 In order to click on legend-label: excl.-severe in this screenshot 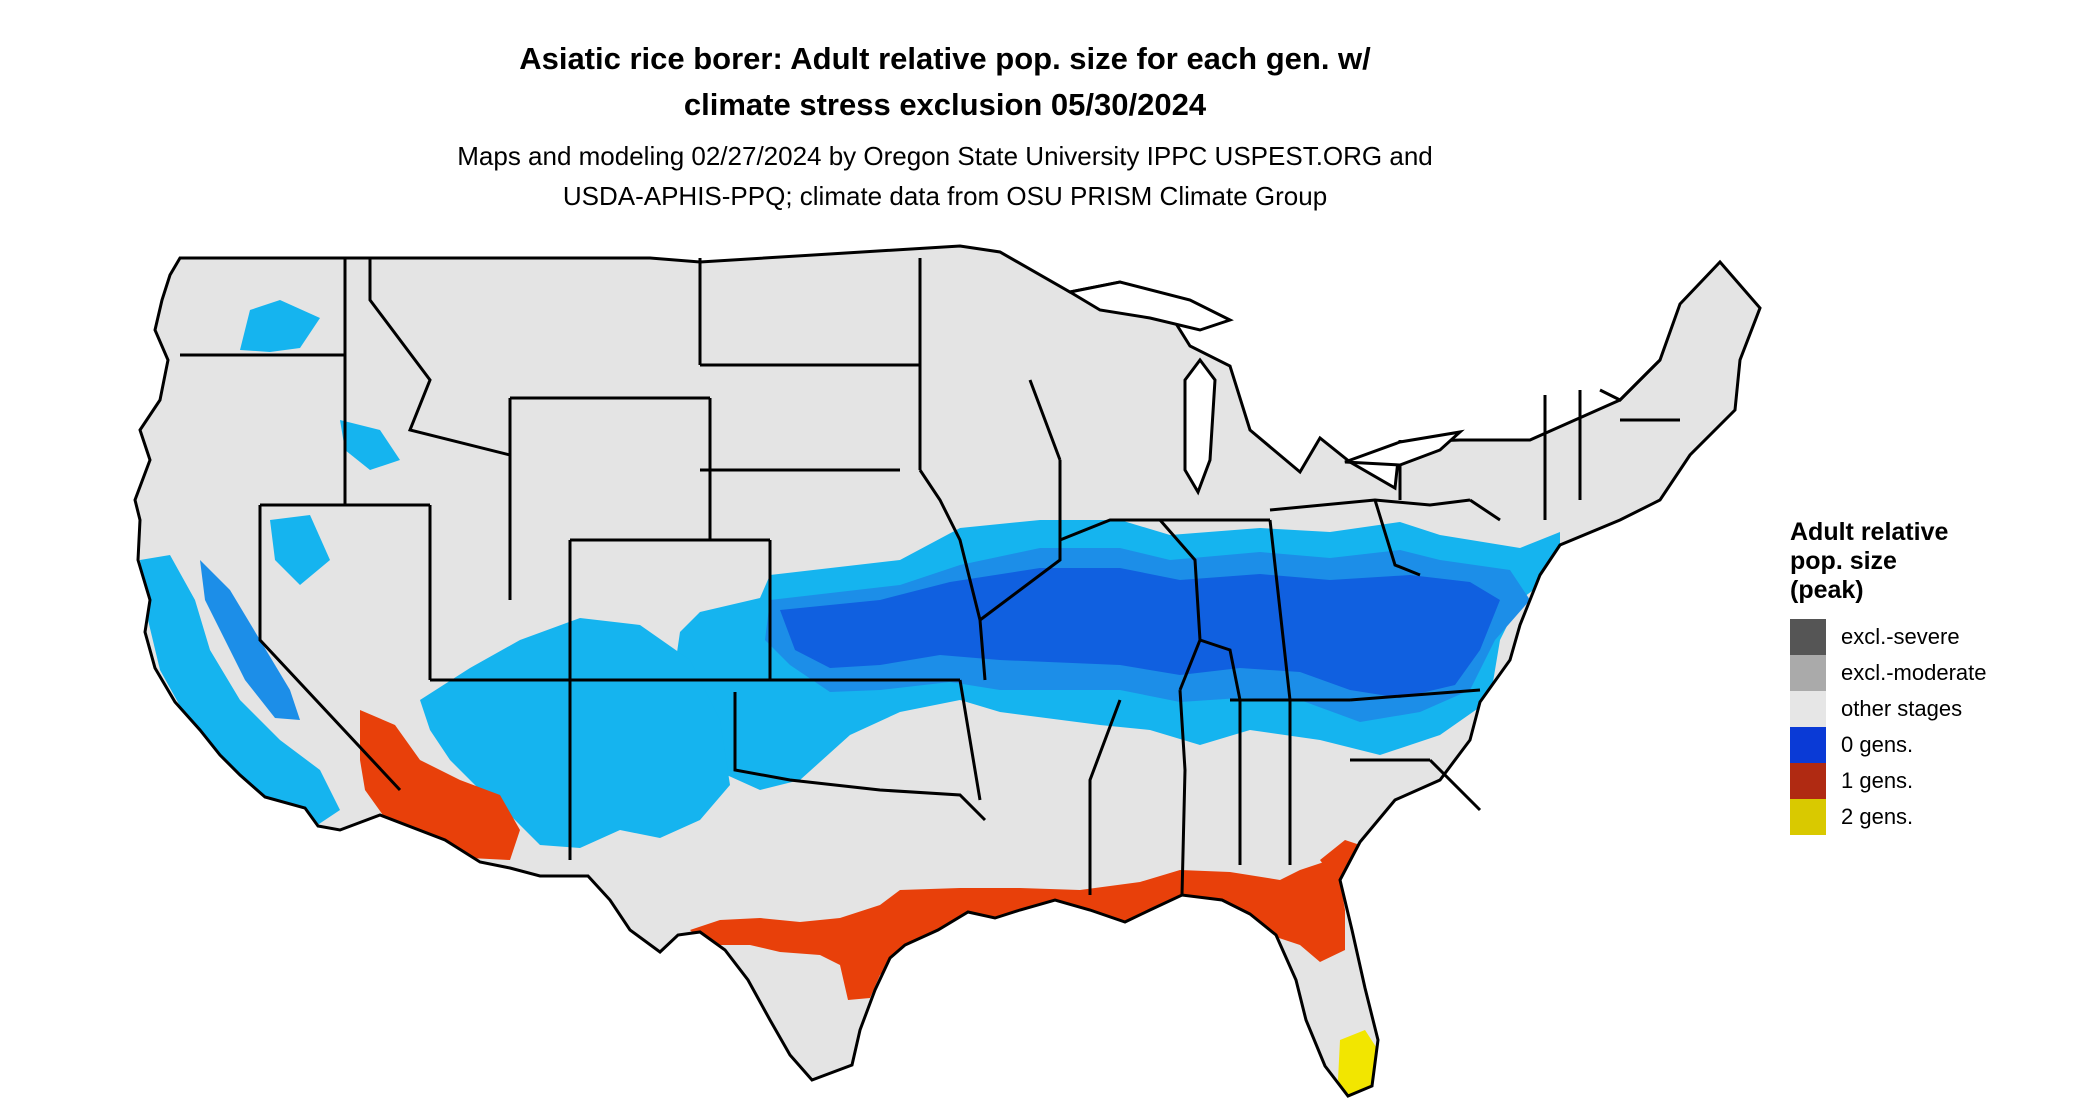, I will do `click(1900, 636)`.